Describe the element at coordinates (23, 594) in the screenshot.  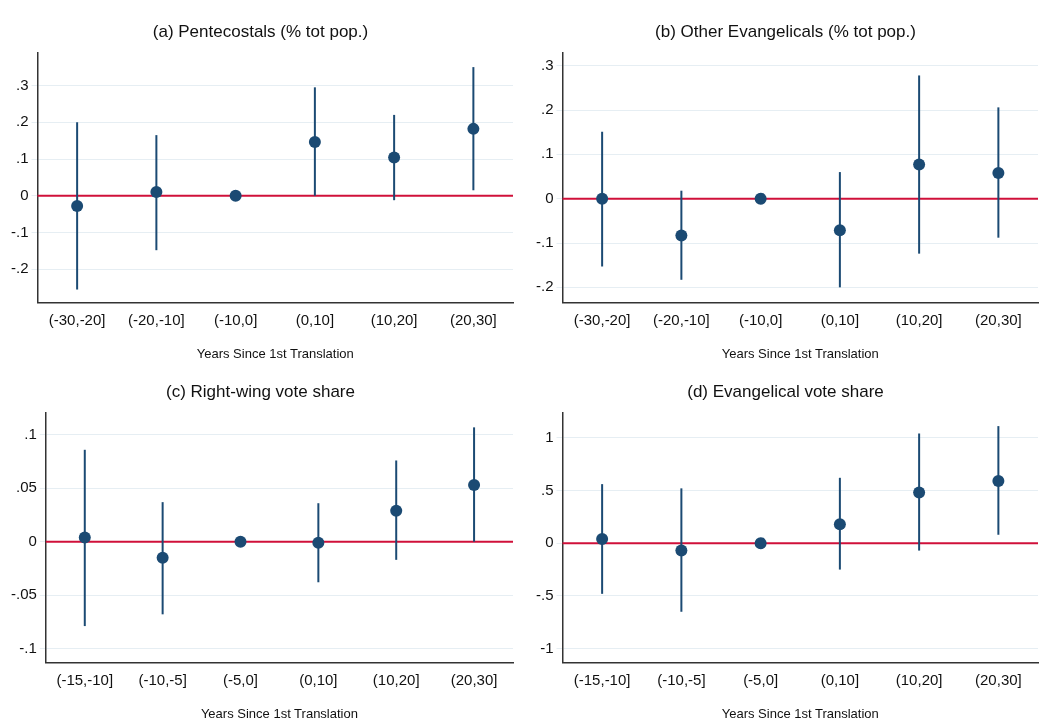
I see `y-tick-label: -.05` at that location.